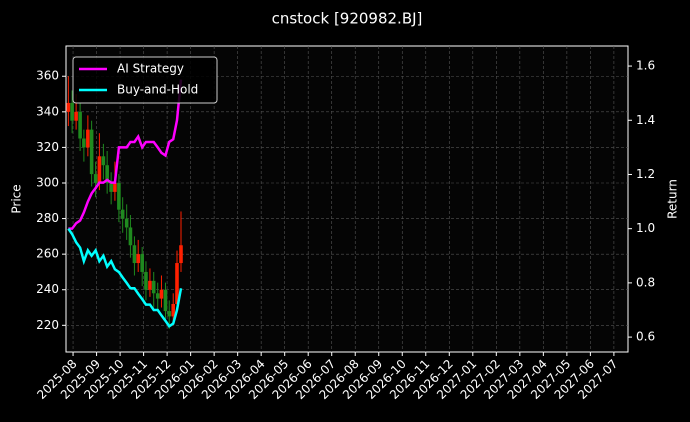 This screenshot has width=690, height=422. I want to click on y-tick-label: 340, so click(47, 111).